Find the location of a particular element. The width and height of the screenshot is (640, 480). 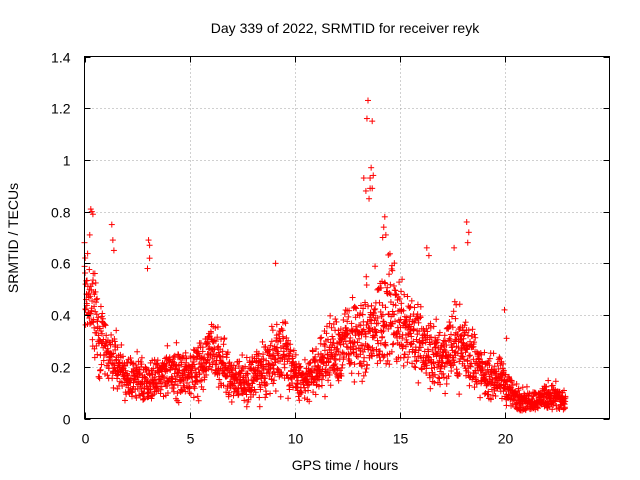

y-tick-label: 0.2 is located at coordinates (61, 368).